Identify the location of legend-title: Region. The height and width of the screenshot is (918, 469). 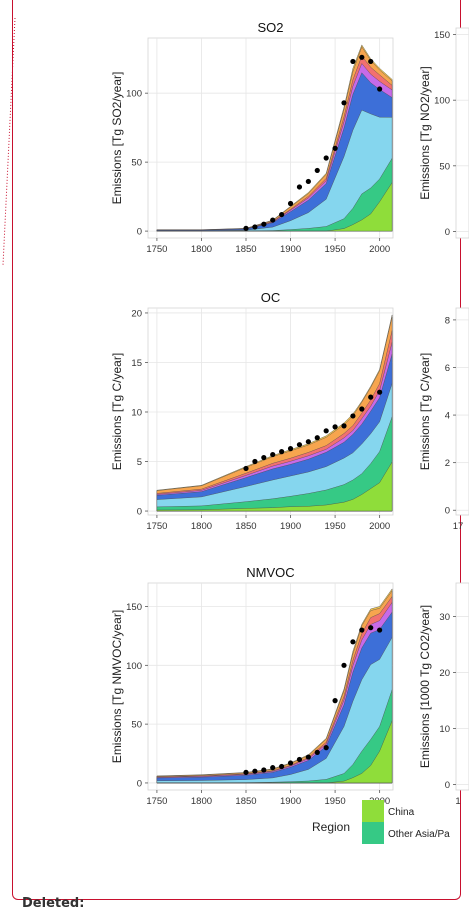
(331, 827).